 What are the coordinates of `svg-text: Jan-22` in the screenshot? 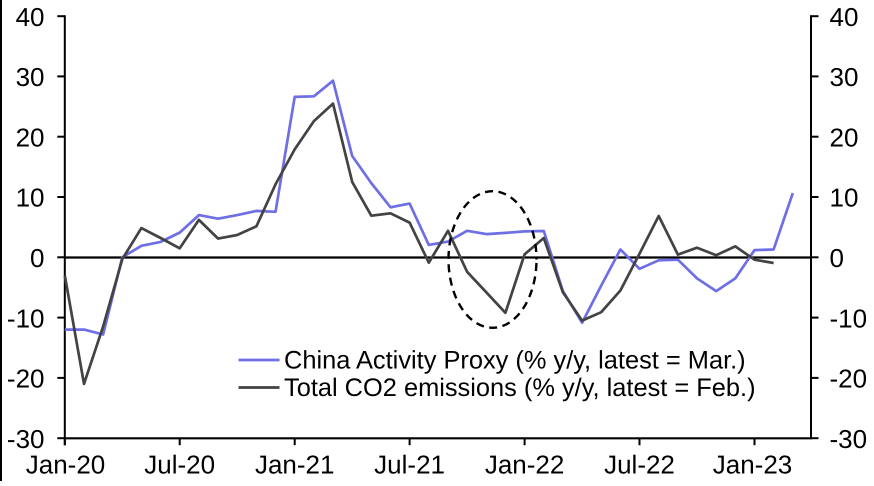 It's located at (525, 465).